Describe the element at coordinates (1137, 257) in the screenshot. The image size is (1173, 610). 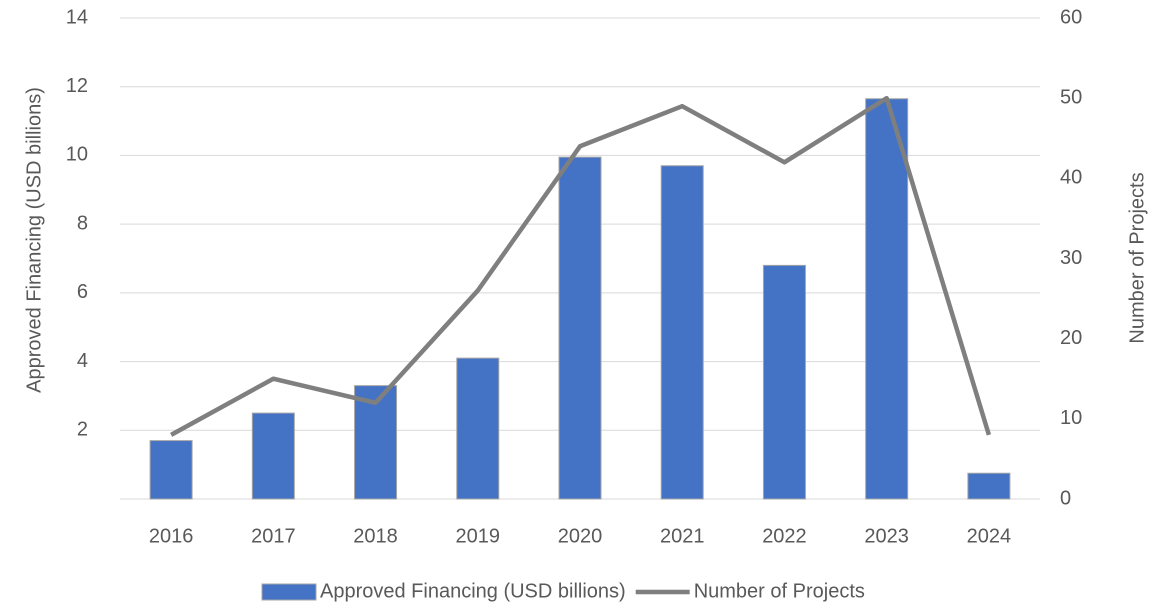
I see `y2-axis-title: Number of Projects` at that location.